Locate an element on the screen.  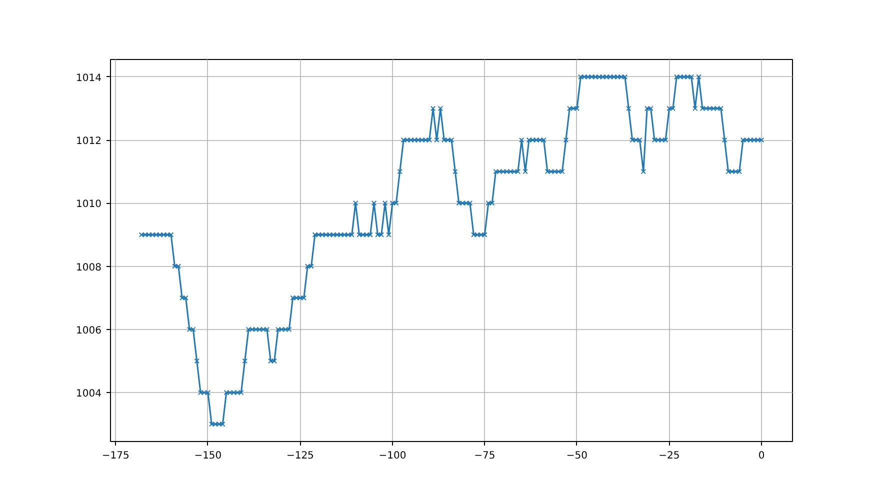
x-tick-label: −175 is located at coordinates (116, 456).